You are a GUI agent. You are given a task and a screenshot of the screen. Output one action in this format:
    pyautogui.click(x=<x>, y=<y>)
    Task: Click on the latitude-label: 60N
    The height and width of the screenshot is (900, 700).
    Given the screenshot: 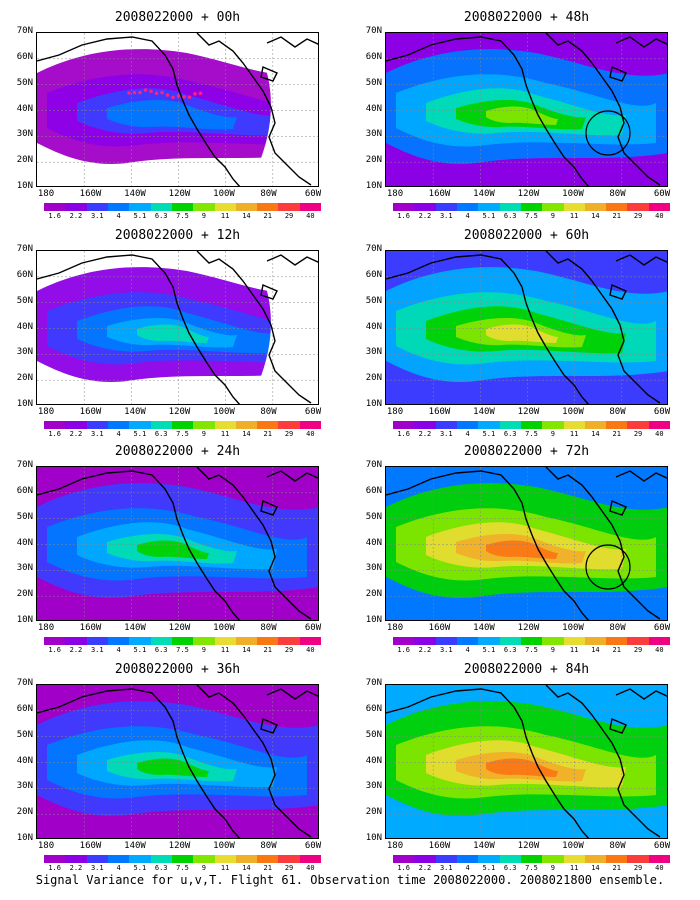 What is the action you would take?
    pyautogui.click(x=24, y=490)
    